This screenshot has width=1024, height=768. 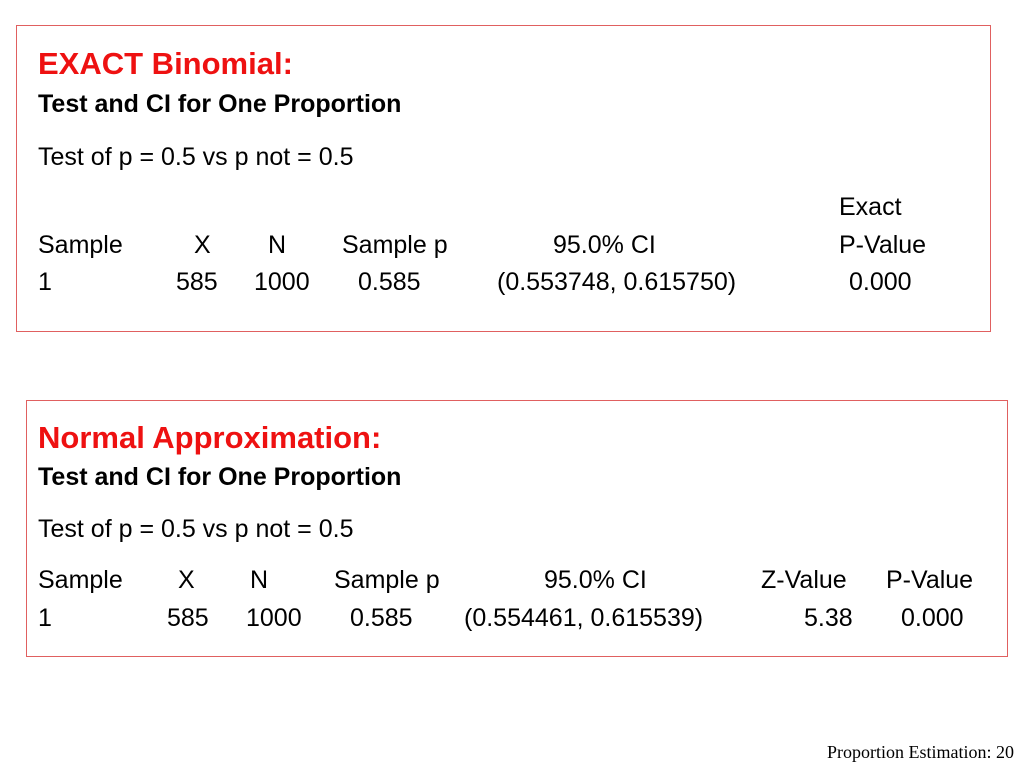 I want to click on exact-test-line: Test of p = 0.5 vs p not = 0.5, so click(x=196, y=157).